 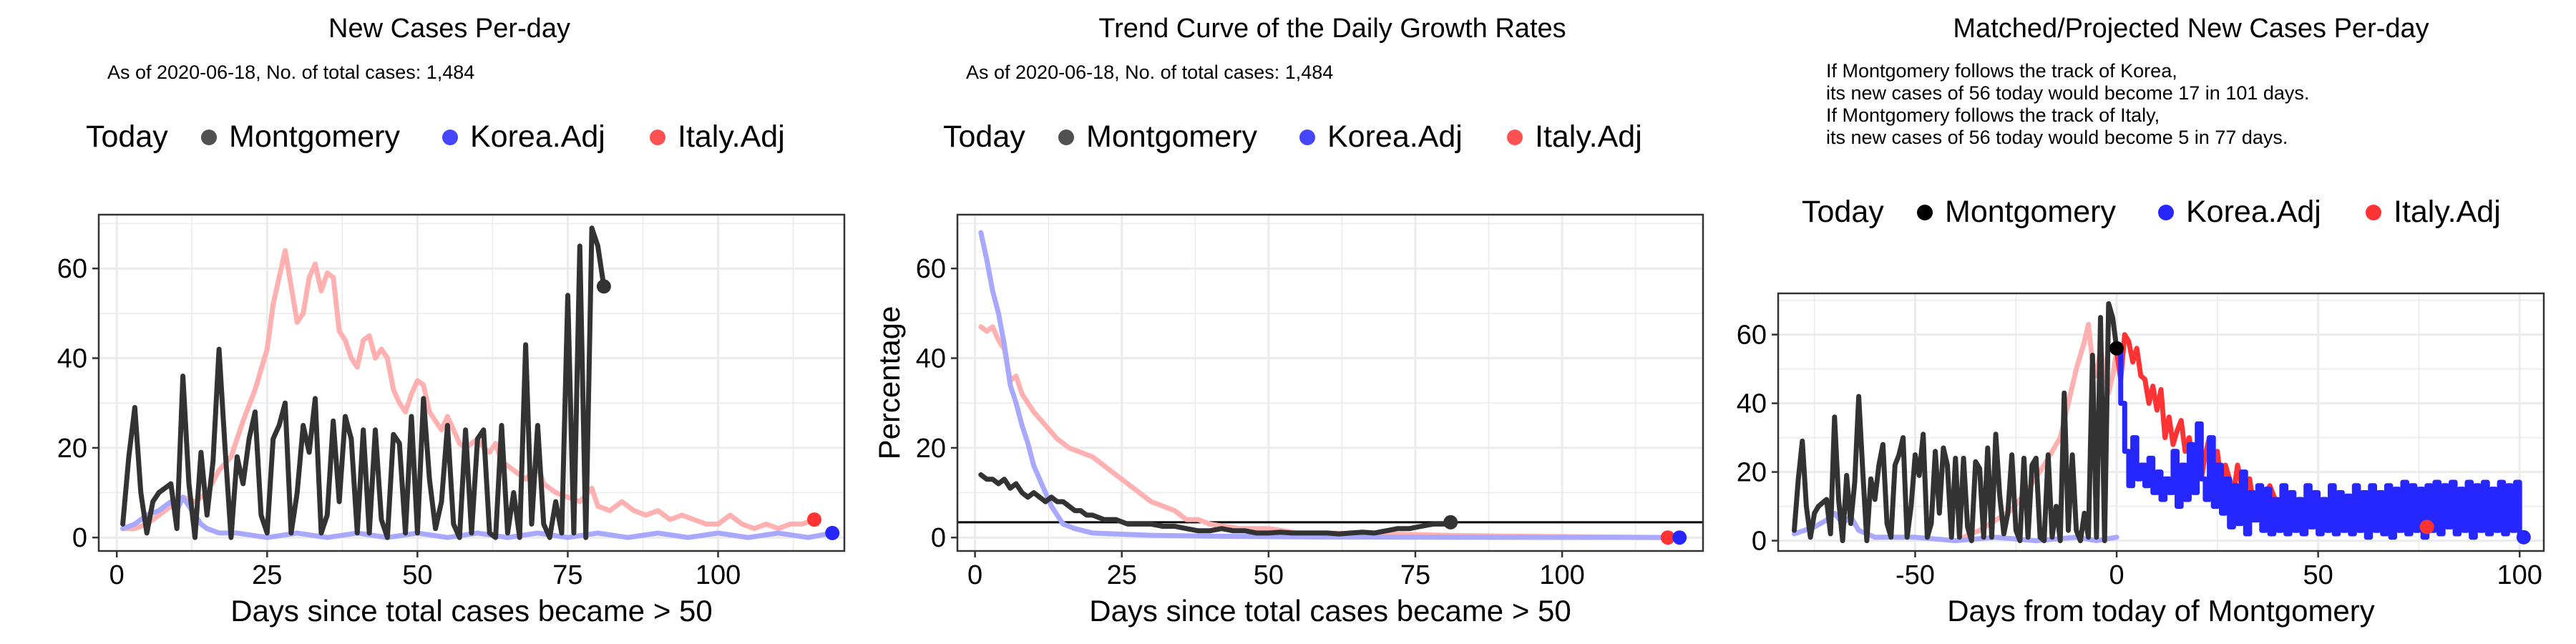 What do you see at coordinates (2523, 537) in the screenshot?
I see `today-point-korea-adj-projection` at bounding box center [2523, 537].